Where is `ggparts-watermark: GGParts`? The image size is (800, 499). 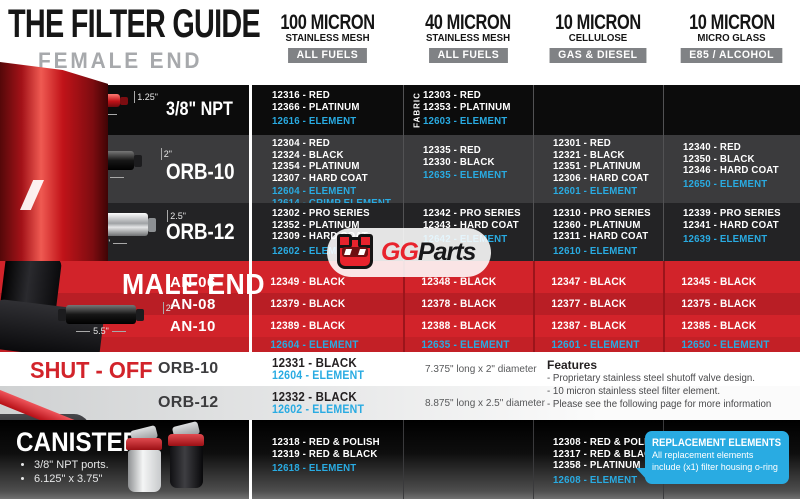
ggparts-watermark: GGParts is located at coordinates (409, 252).